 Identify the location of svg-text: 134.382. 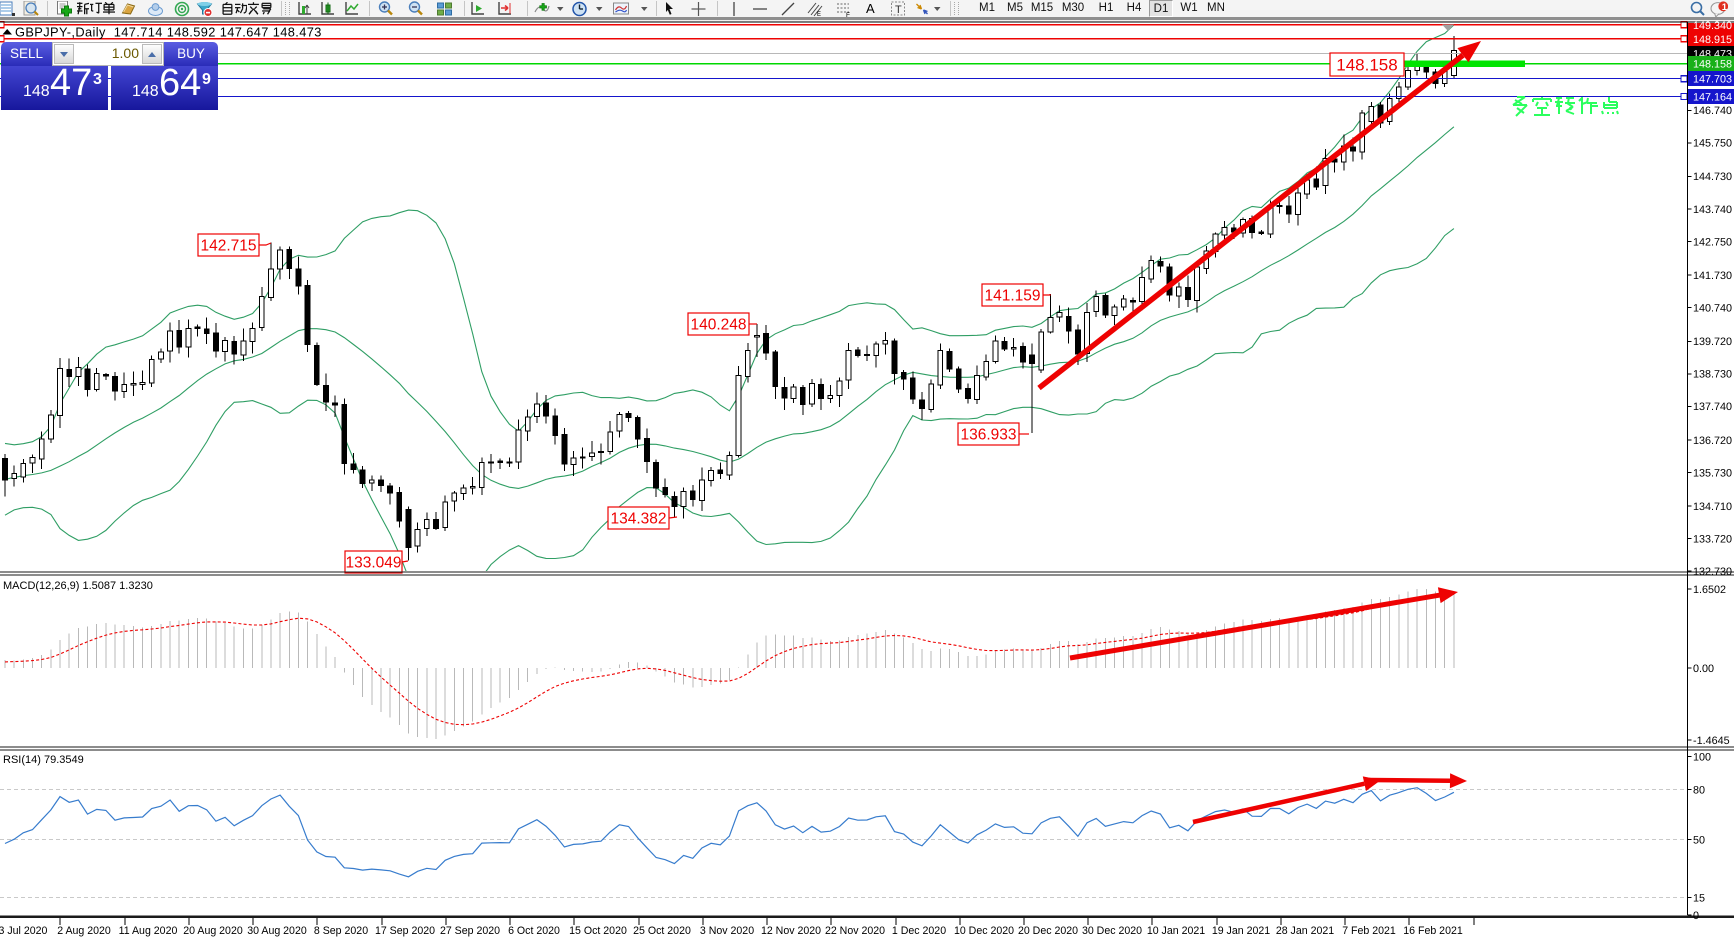
(638, 518).